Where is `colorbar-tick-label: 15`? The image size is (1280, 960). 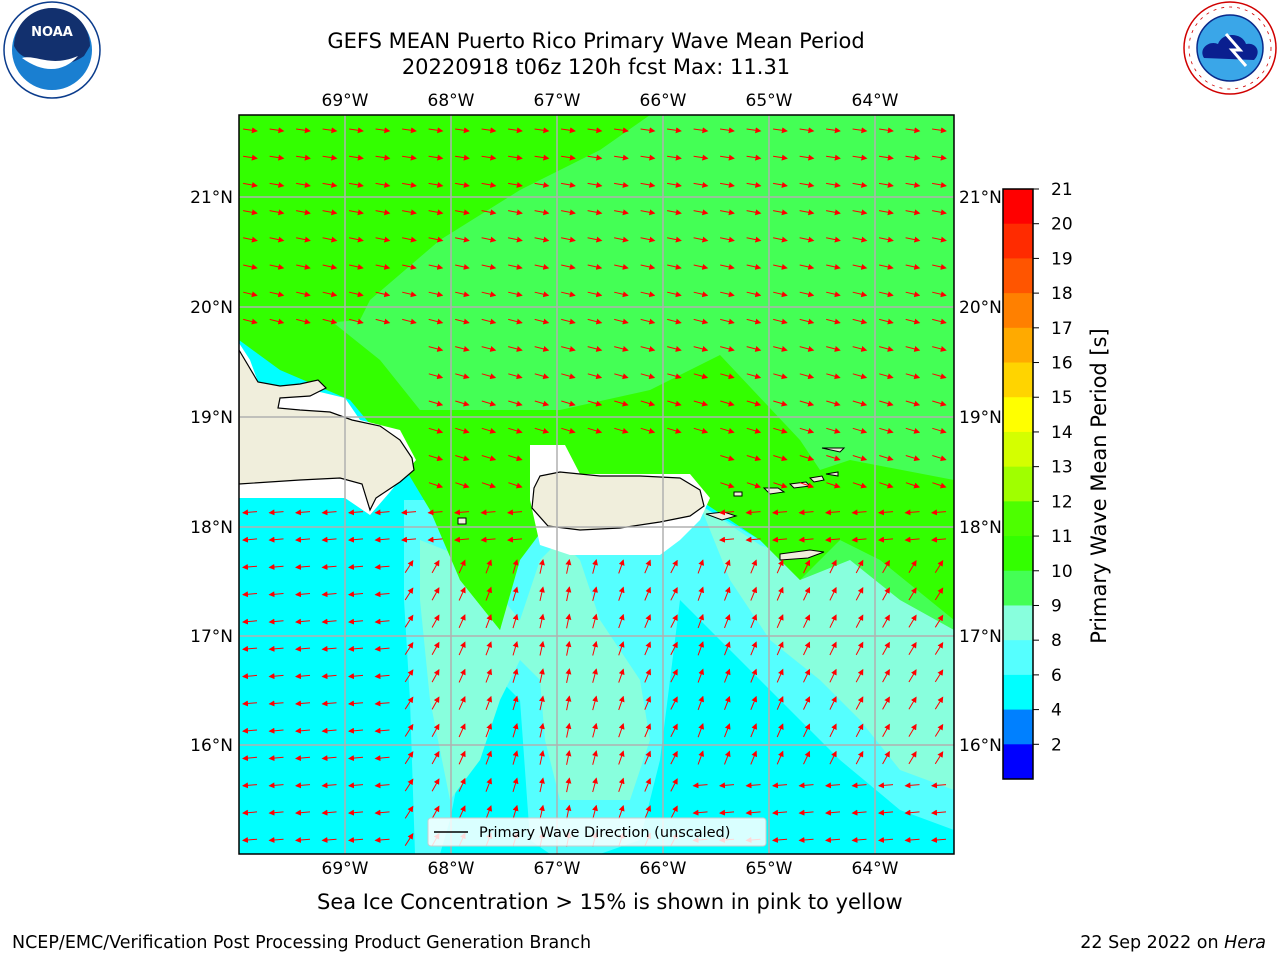
colorbar-tick-label: 15 is located at coordinates (1062, 398).